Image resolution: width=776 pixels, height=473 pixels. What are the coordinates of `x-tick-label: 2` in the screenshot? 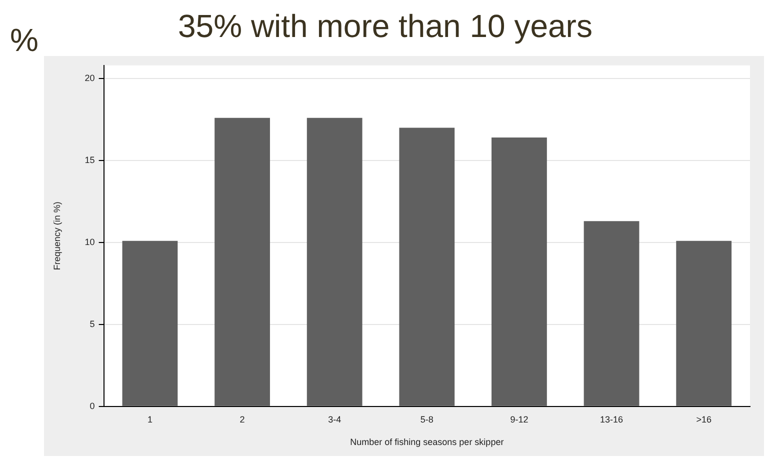 It's located at (242, 419).